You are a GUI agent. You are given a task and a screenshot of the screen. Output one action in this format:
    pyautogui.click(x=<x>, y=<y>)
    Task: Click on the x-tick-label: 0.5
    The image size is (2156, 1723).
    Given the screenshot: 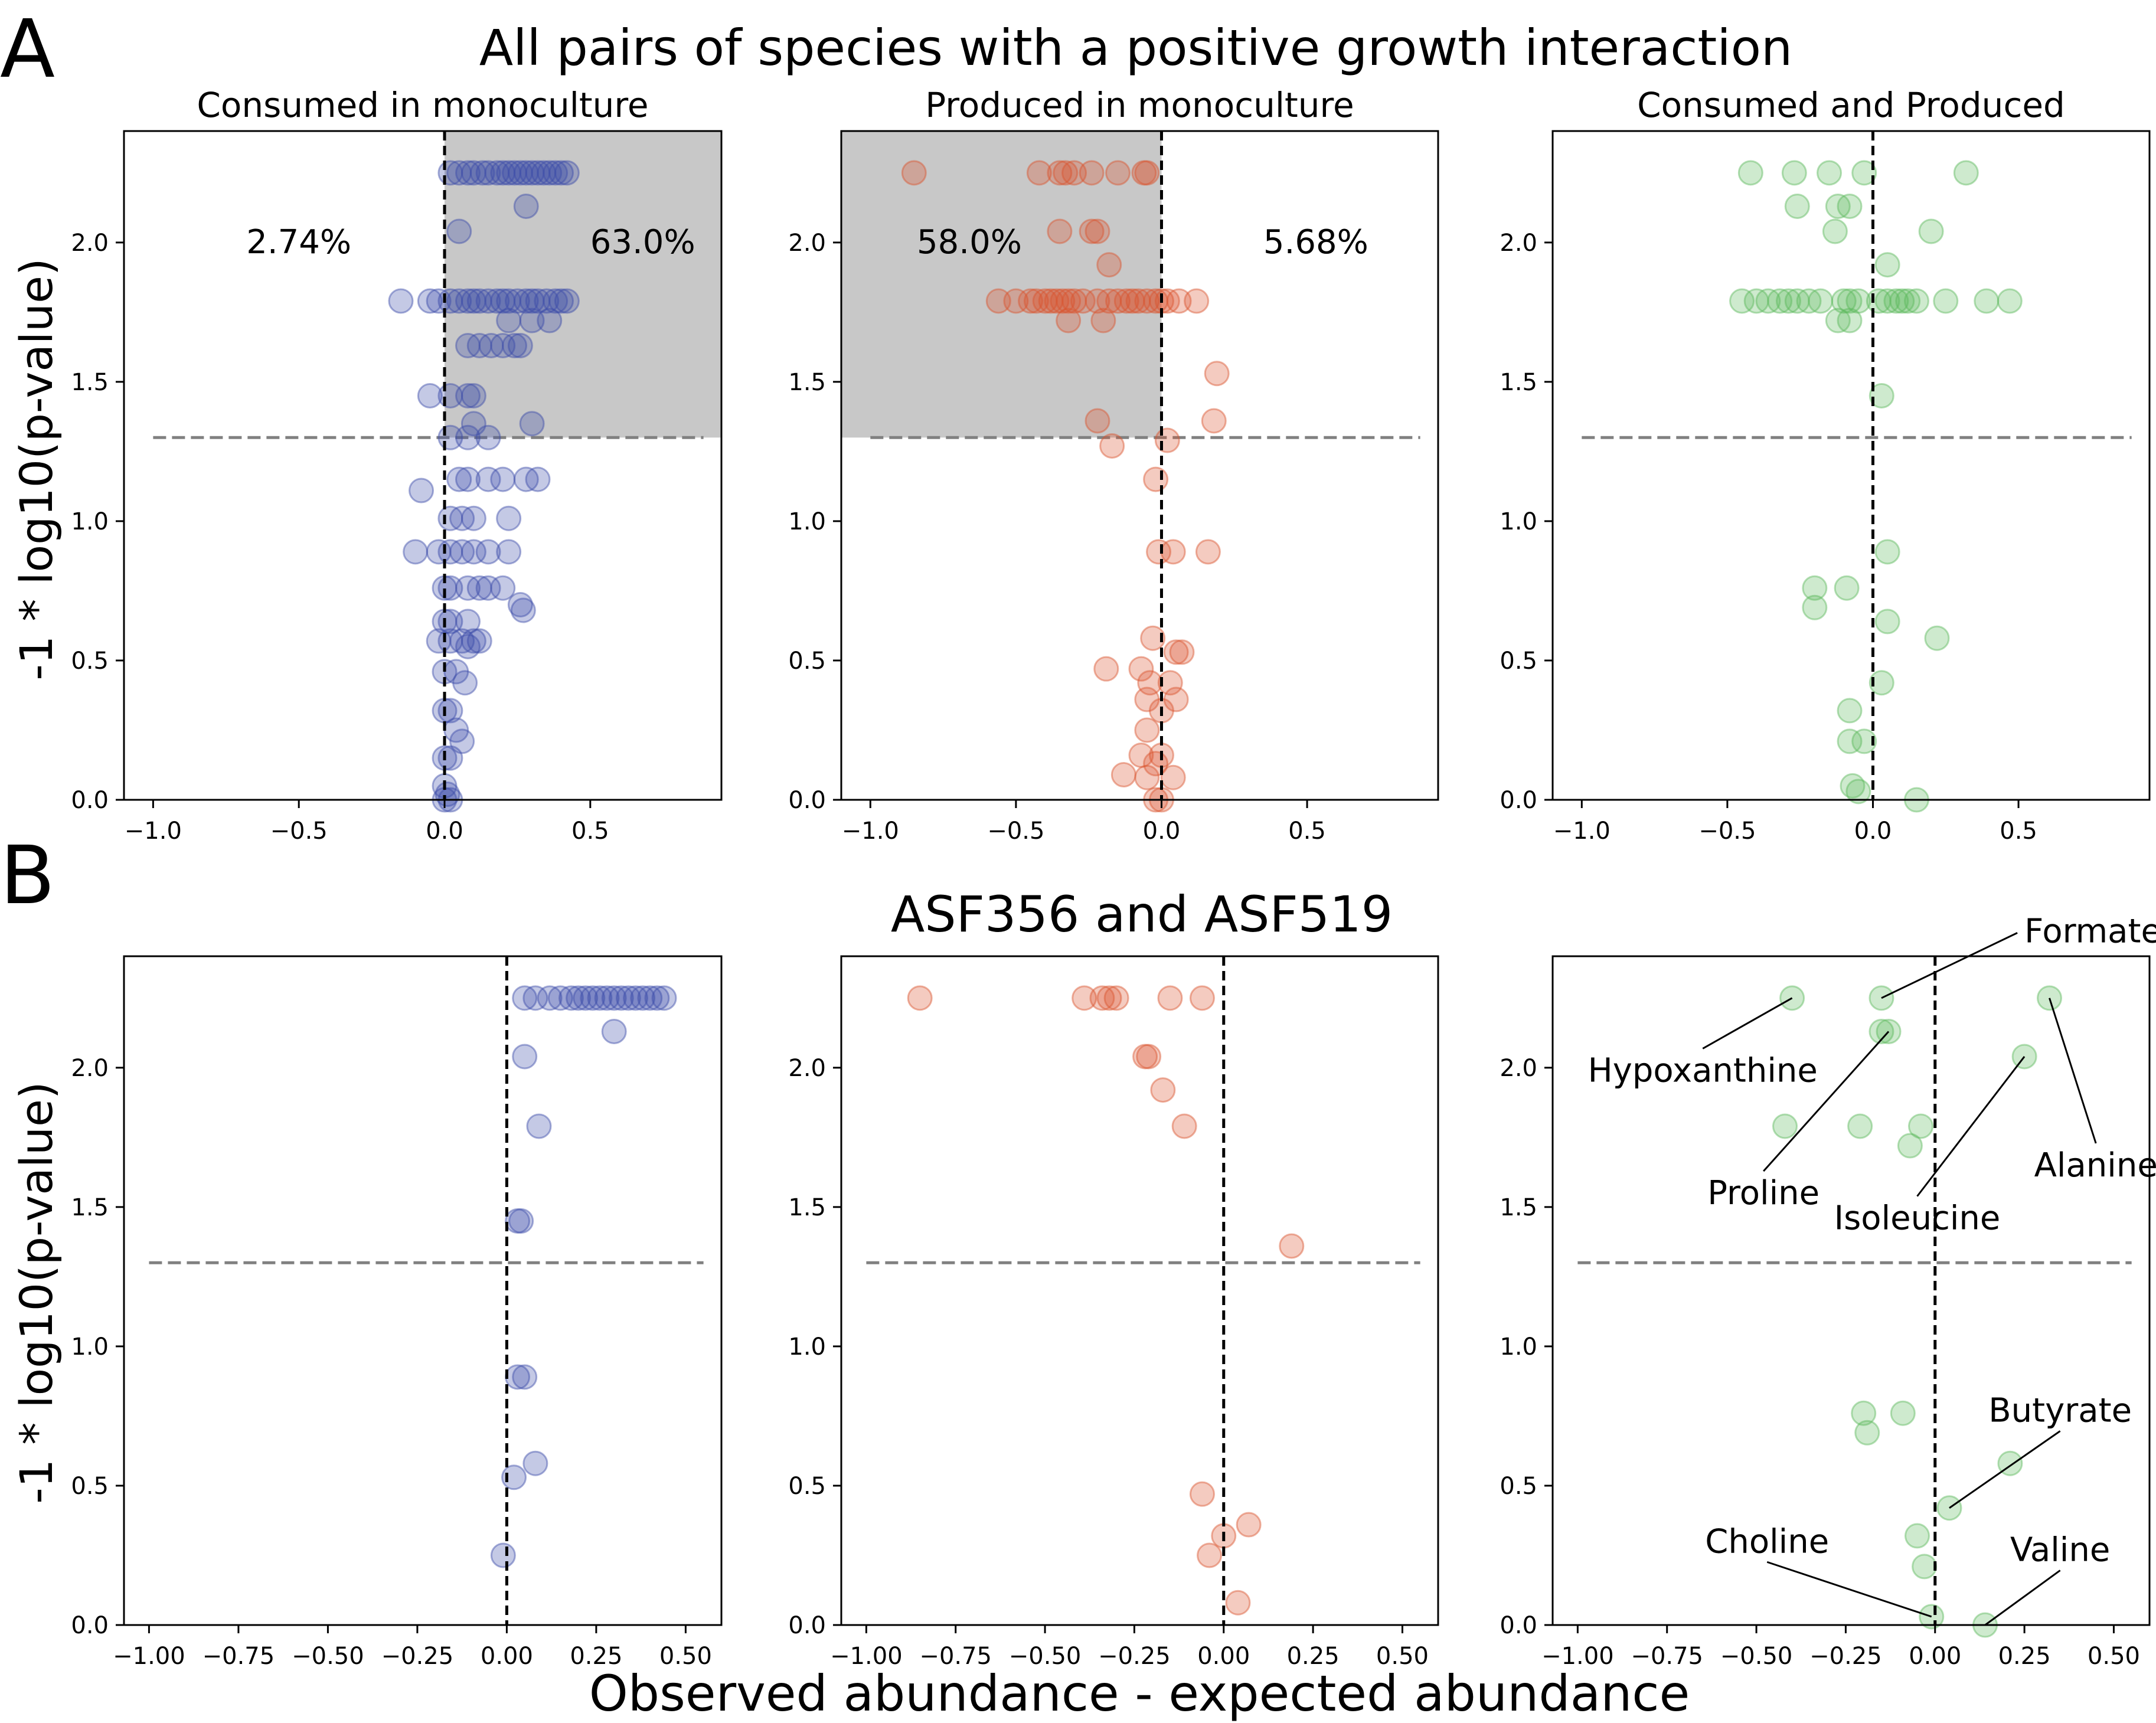 What is the action you would take?
    pyautogui.click(x=1307, y=831)
    